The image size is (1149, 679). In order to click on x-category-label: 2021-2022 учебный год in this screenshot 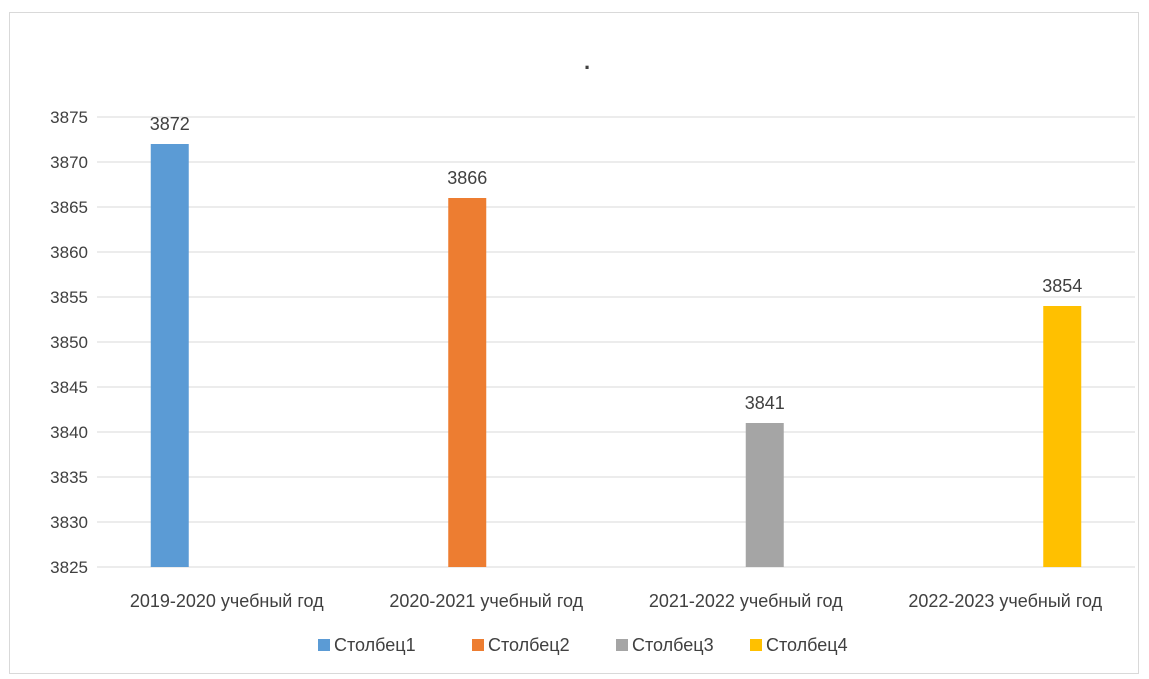, I will do `click(746, 601)`.